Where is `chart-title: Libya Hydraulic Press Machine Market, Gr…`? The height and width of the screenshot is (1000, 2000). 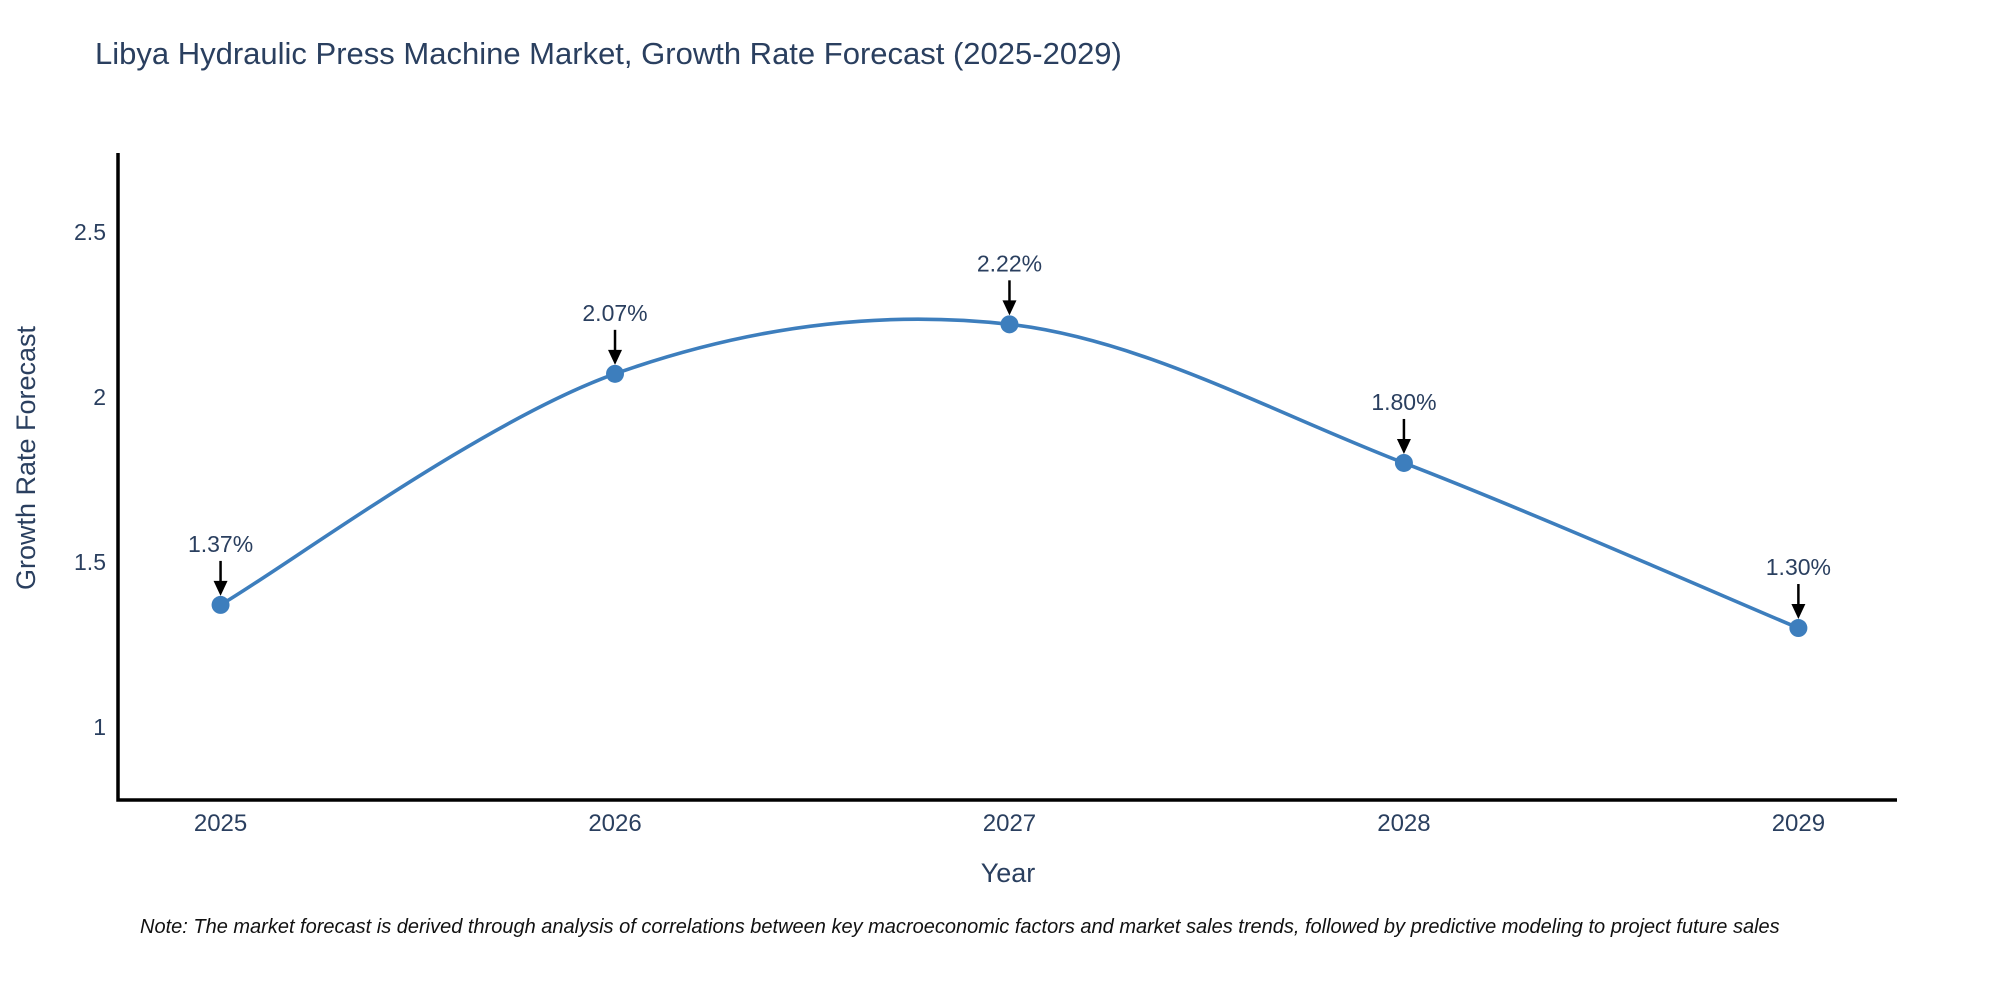 chart-title: Libya Hydraulic Press Machine Market, Gr… is located at coordinates (608, 53).